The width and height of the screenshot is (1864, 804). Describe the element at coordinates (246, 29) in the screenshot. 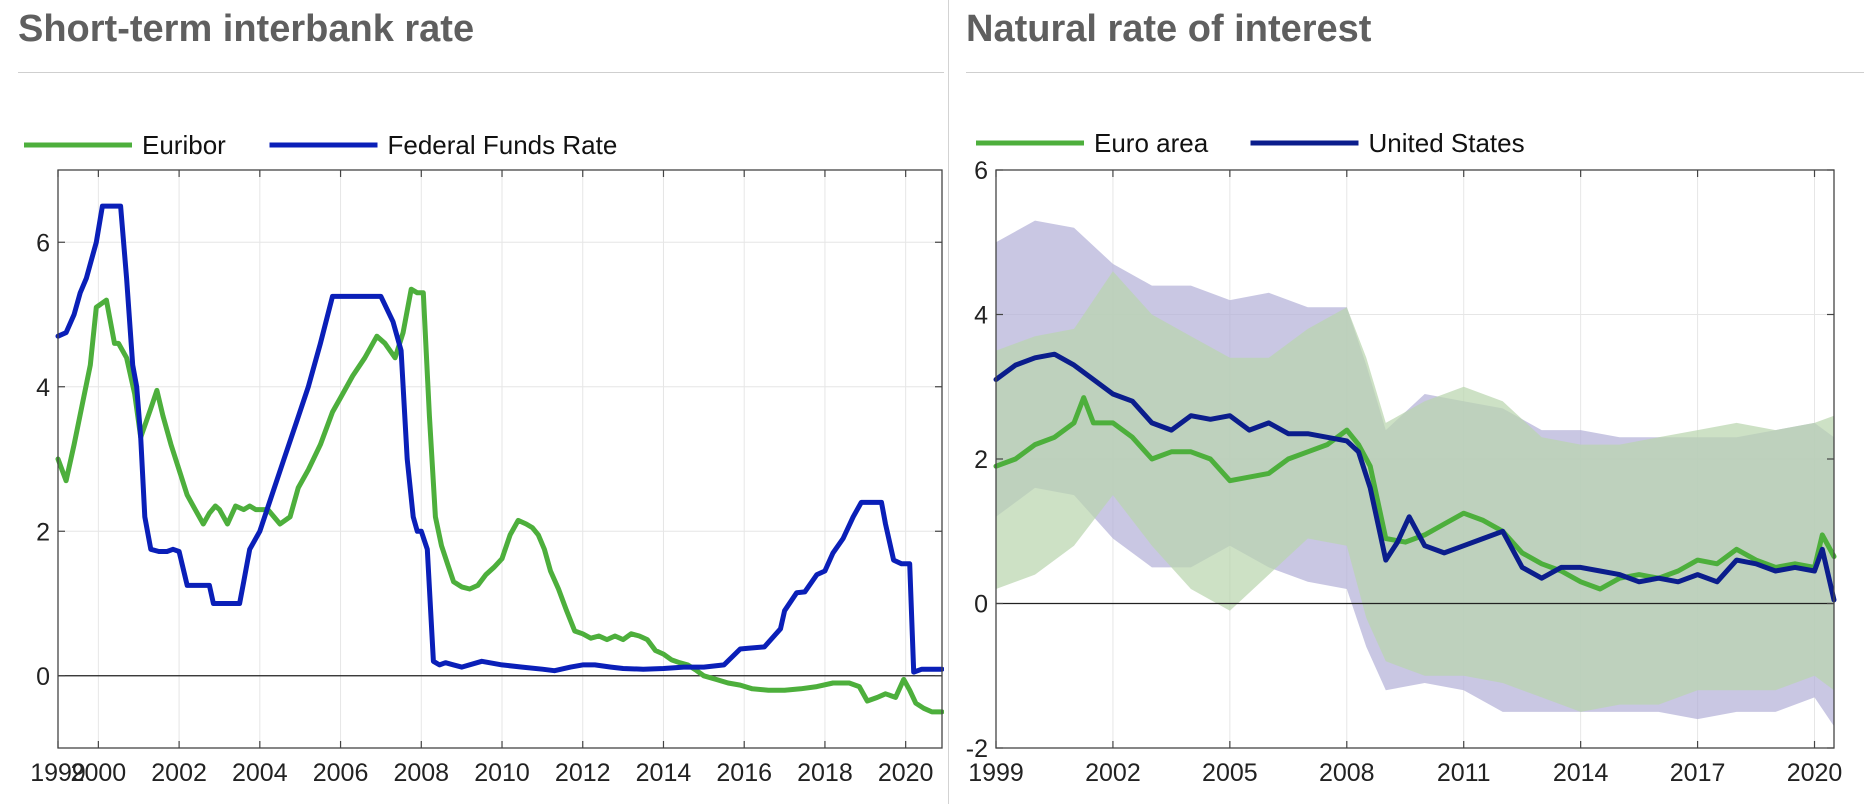

I see `left-panel-title: Short-term interbank rate` at that location.